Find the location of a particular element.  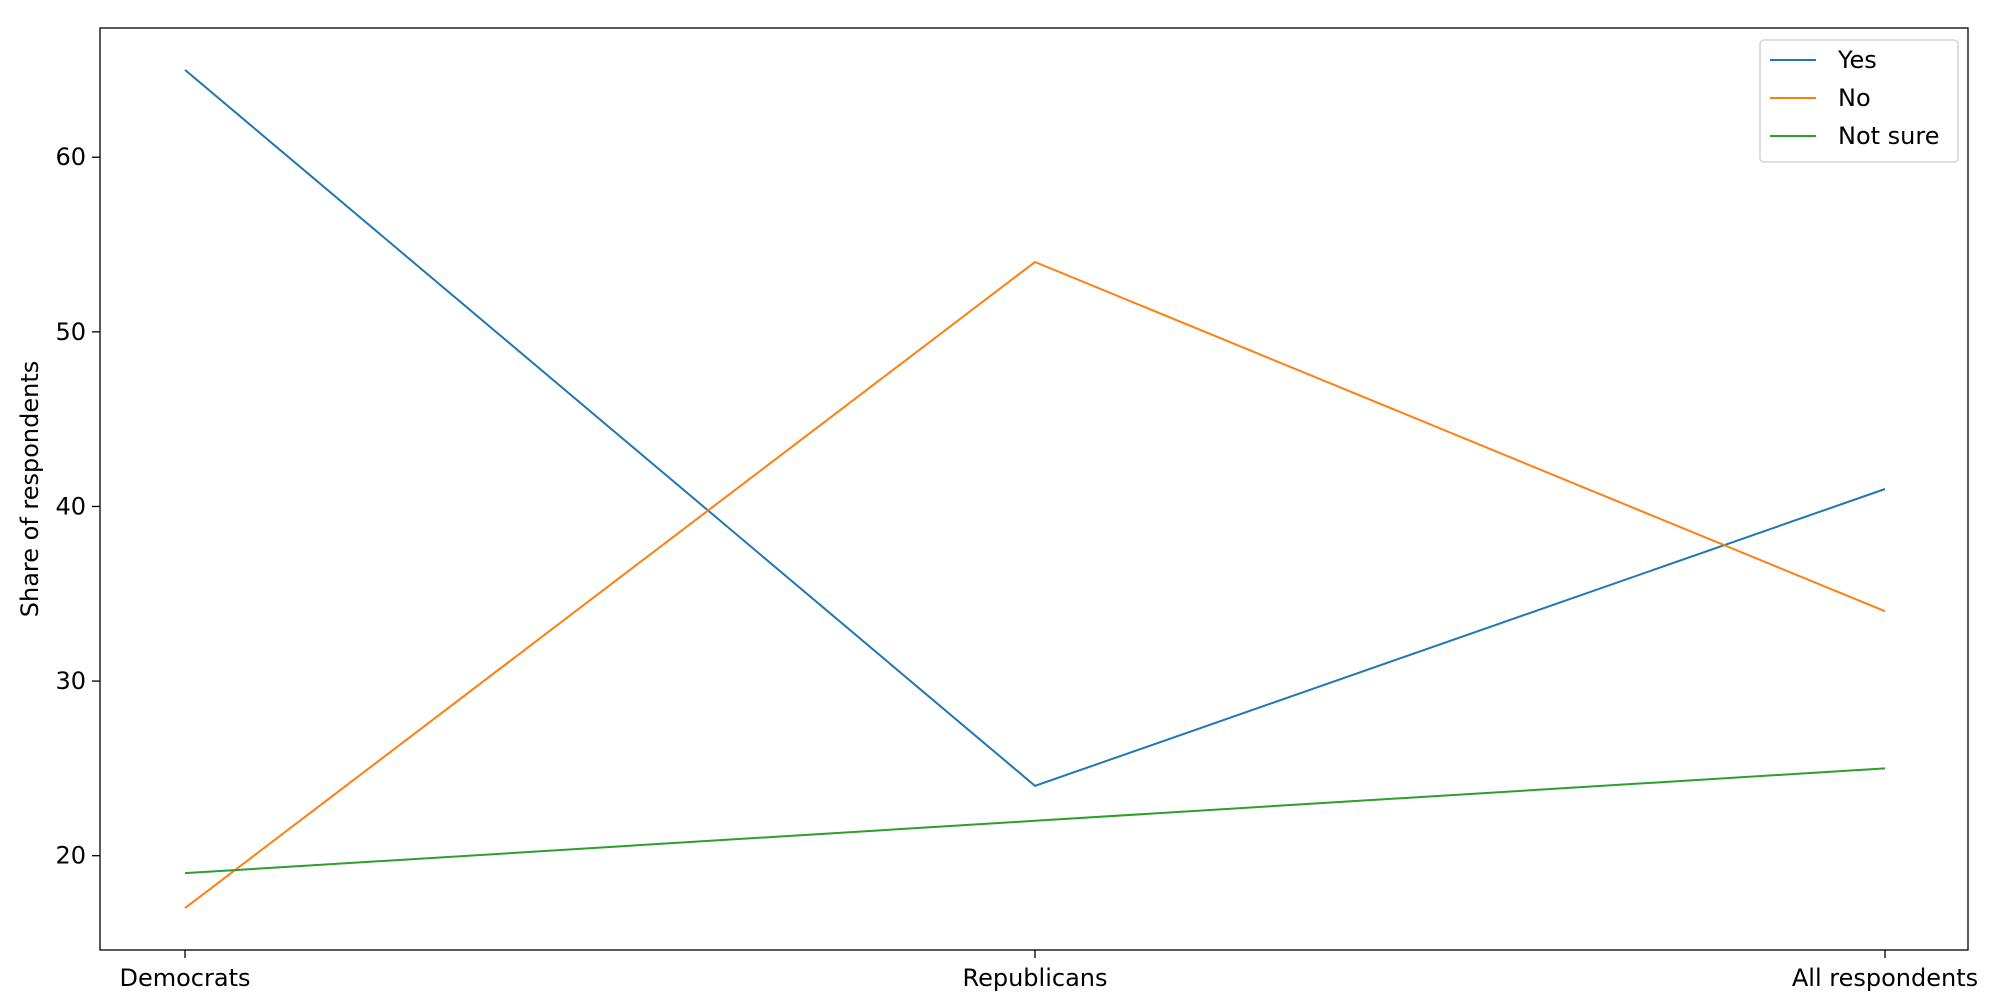

legend-label-not-sure: Not sure is located at coordinates (1889, 136).